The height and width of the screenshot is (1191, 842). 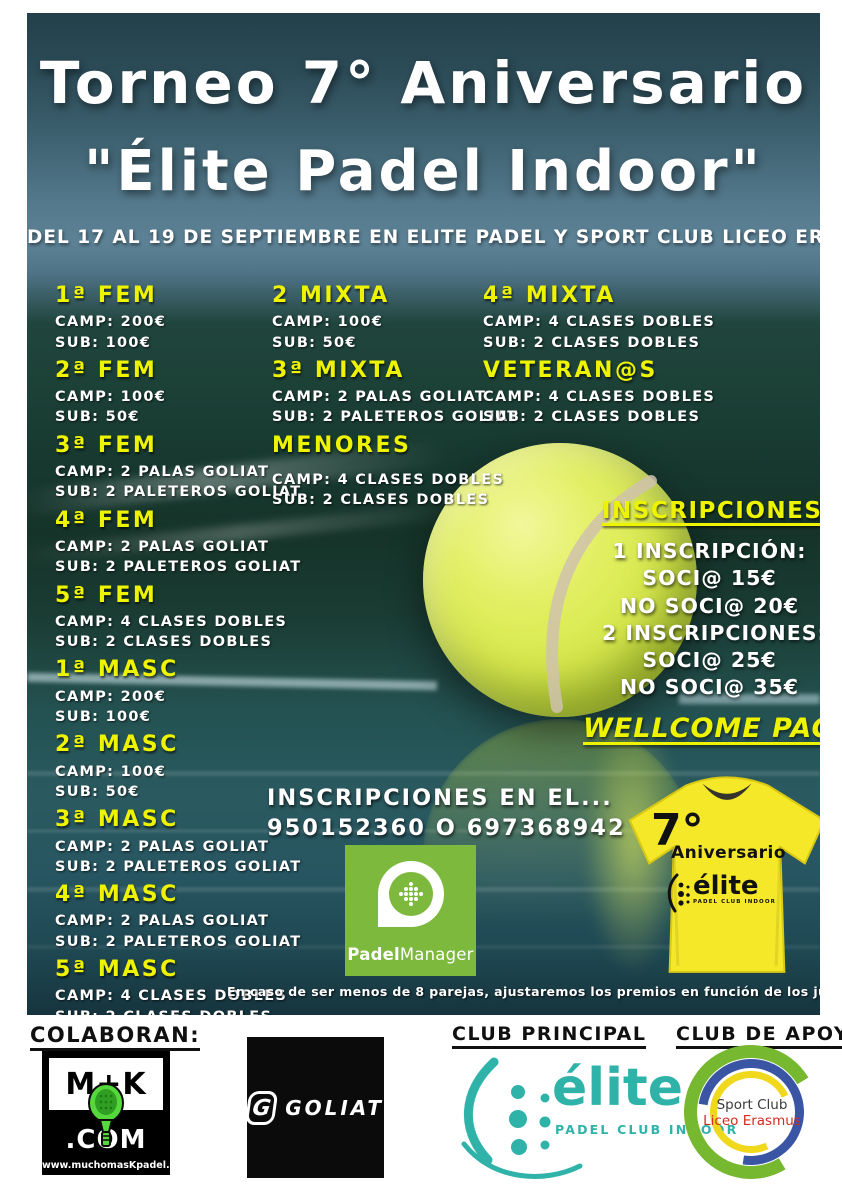 I want to click on poster-title-line2: "Élite Padel Indoor", so click(x=423, y=171).